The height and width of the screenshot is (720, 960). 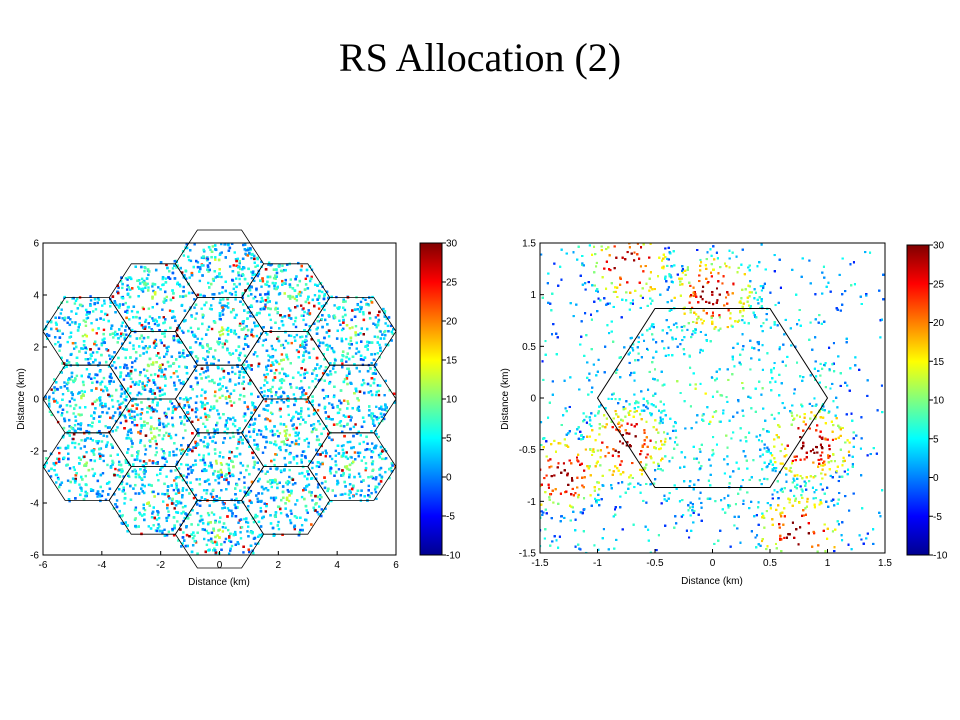 I want to click on slide-title: RS Allocation (2), so click(x=480, y=57).